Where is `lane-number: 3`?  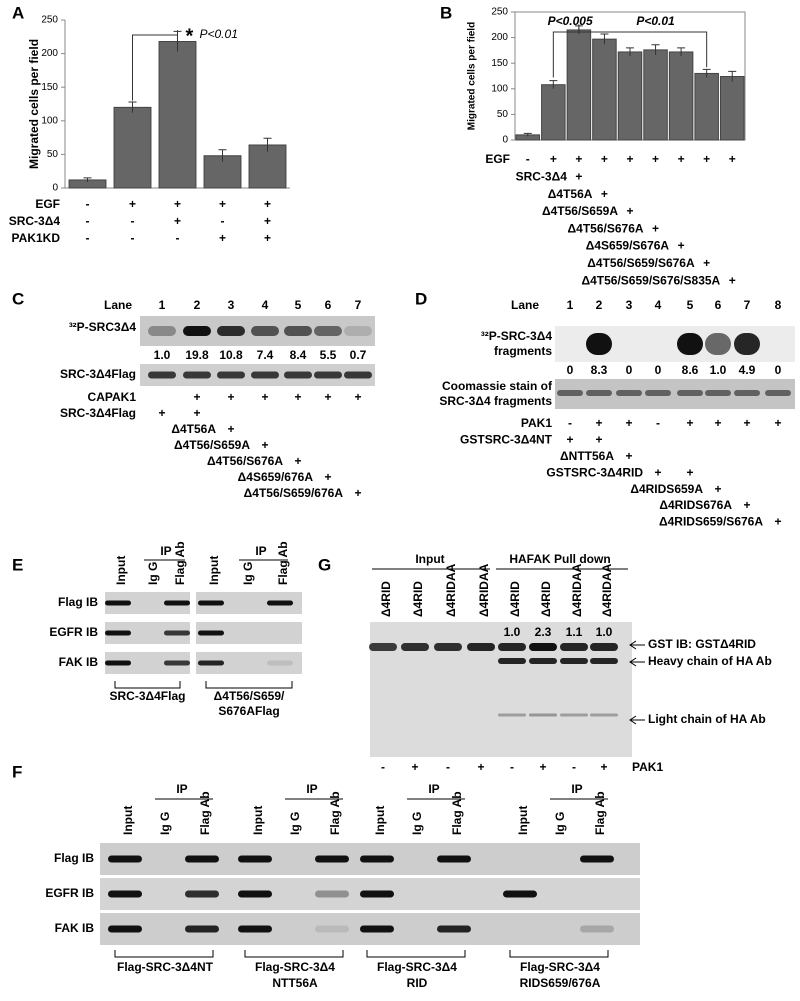
lane-number: 3 is located at coordinates (629, 305).